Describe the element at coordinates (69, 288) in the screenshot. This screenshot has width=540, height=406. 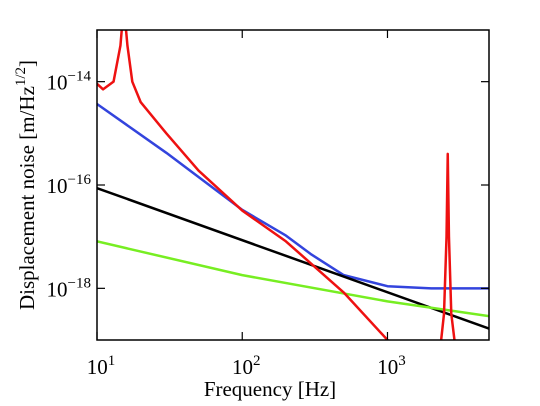
I see `y-tick-label: 10−18` at that location.